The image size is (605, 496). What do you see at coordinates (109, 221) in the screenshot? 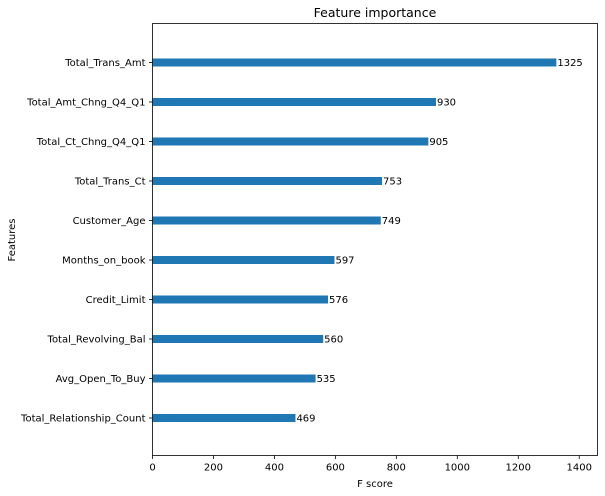
I see `category-label: Customer_Age` at bounding box center [109, 221].